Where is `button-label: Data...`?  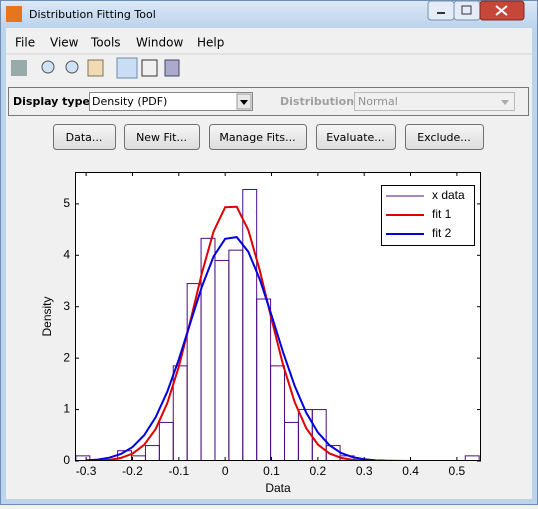
button-label: Data... is located at coordinates (84, 137).